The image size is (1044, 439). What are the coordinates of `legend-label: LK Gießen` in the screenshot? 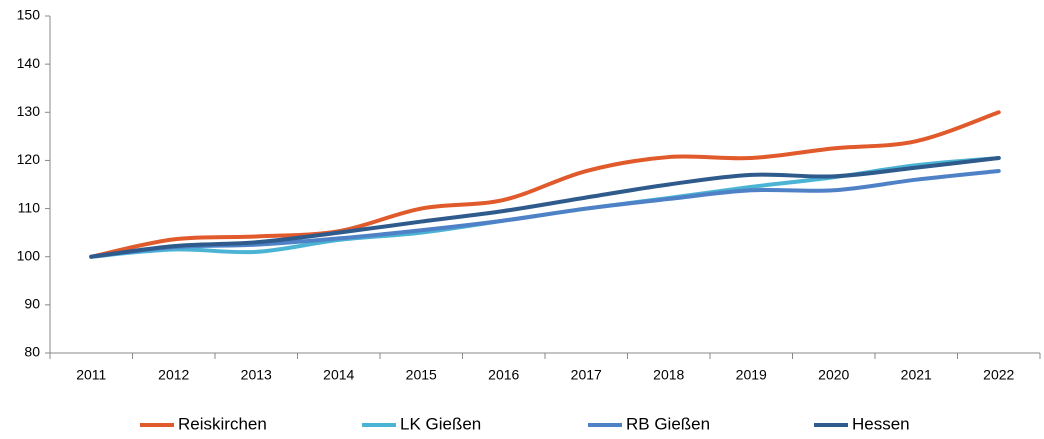 It's located at (440, 423).